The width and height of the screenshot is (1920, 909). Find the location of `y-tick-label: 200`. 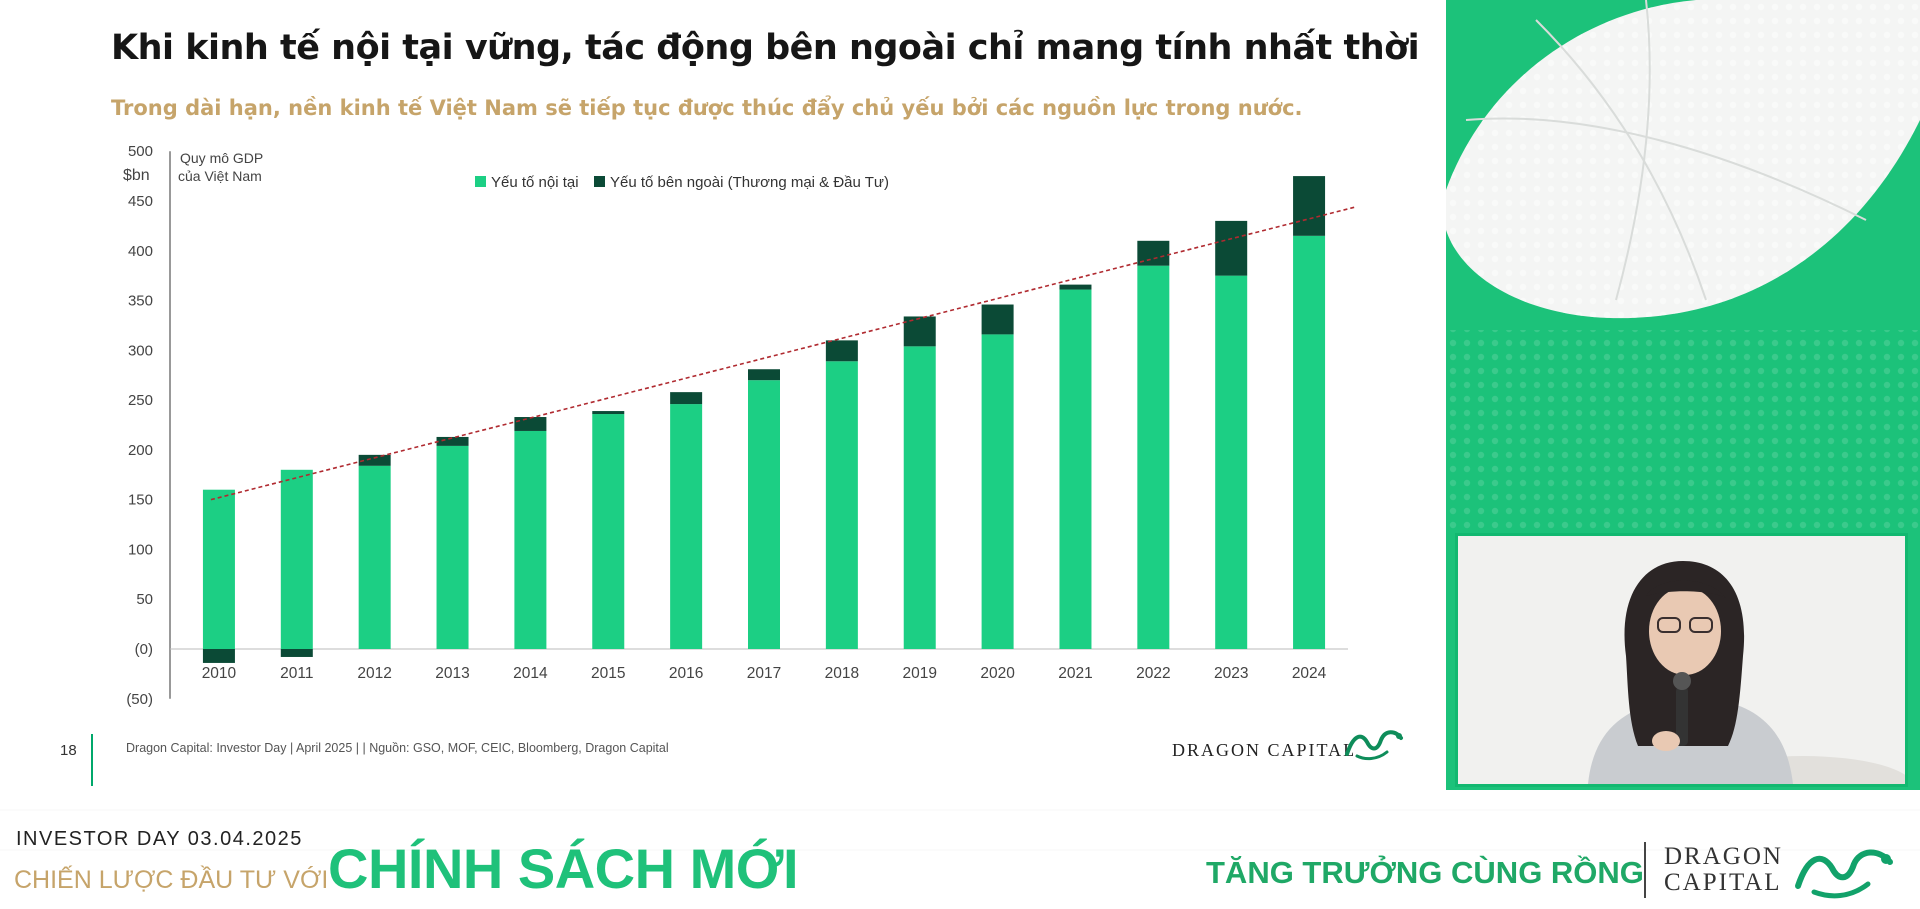

y-tick-label: 200 is located at coordinates (140, 450).